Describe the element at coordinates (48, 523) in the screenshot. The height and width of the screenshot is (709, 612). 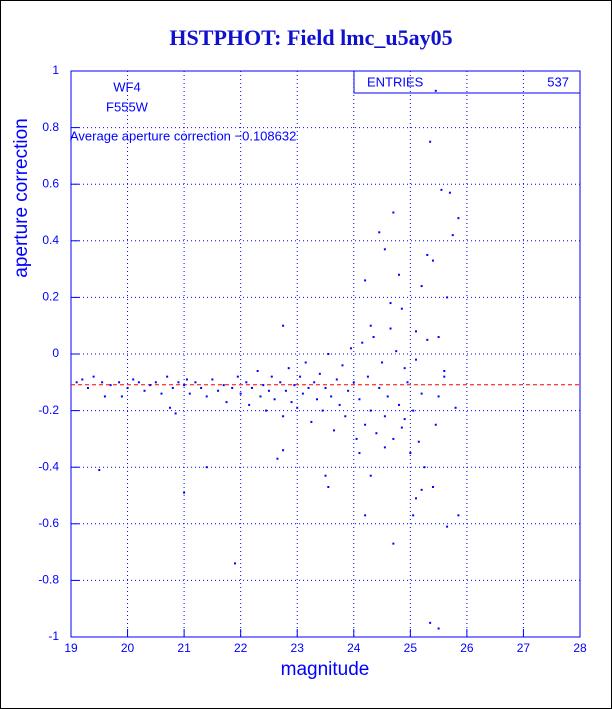
I see `y-tick-label: -0.6` at that location.